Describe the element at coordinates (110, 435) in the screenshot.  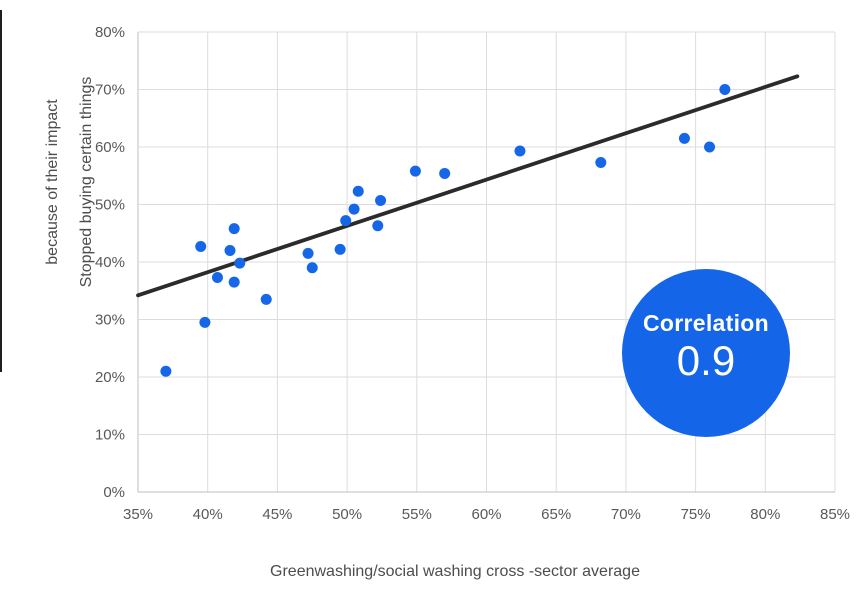
I see `y-tick-label: 10%` at that location.